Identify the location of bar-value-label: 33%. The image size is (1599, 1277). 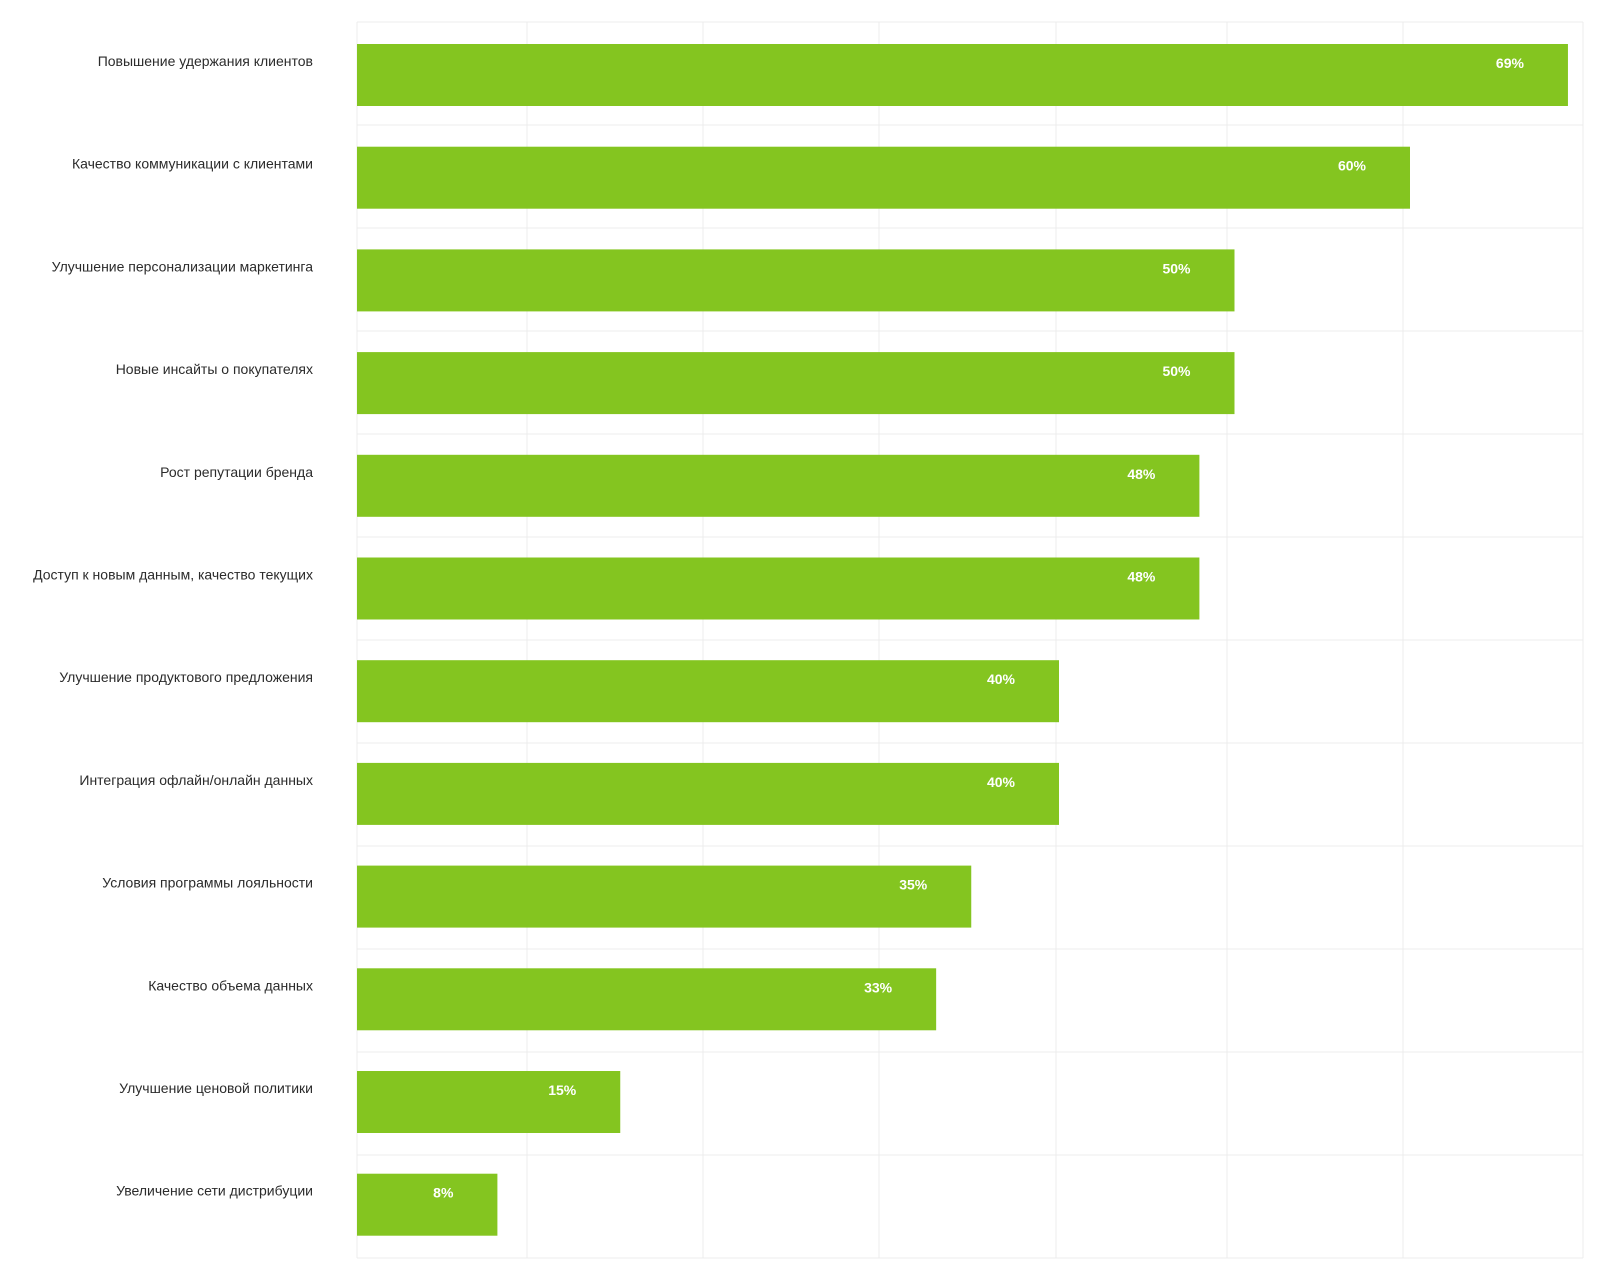
(878, 987).